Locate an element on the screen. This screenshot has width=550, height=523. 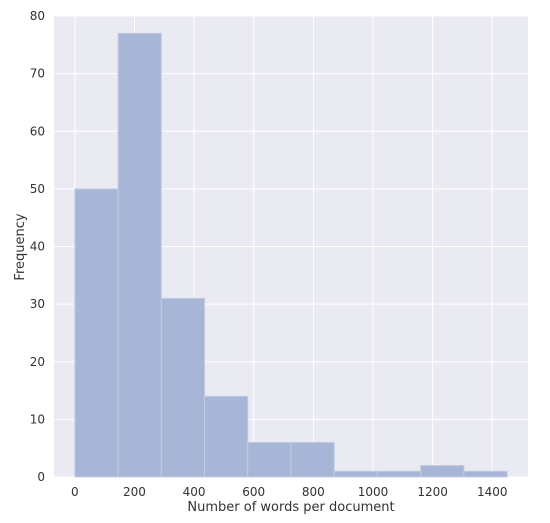
y-tick-label: 60 is located at coordinates (37, 131).